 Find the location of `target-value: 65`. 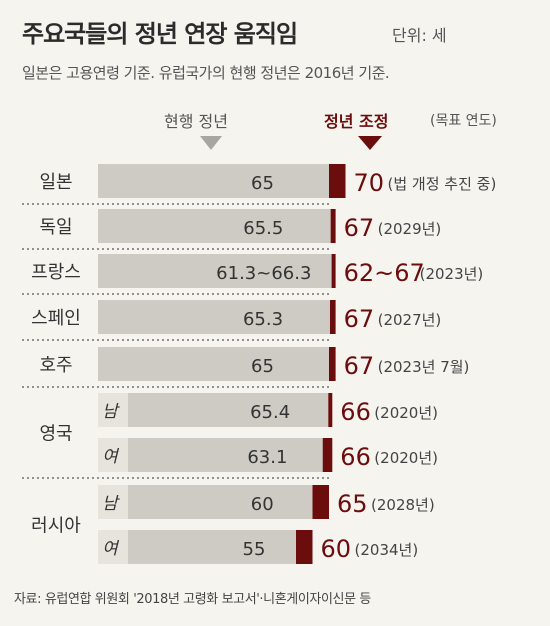

target-value: 65 is located at coordinates (352, 504).